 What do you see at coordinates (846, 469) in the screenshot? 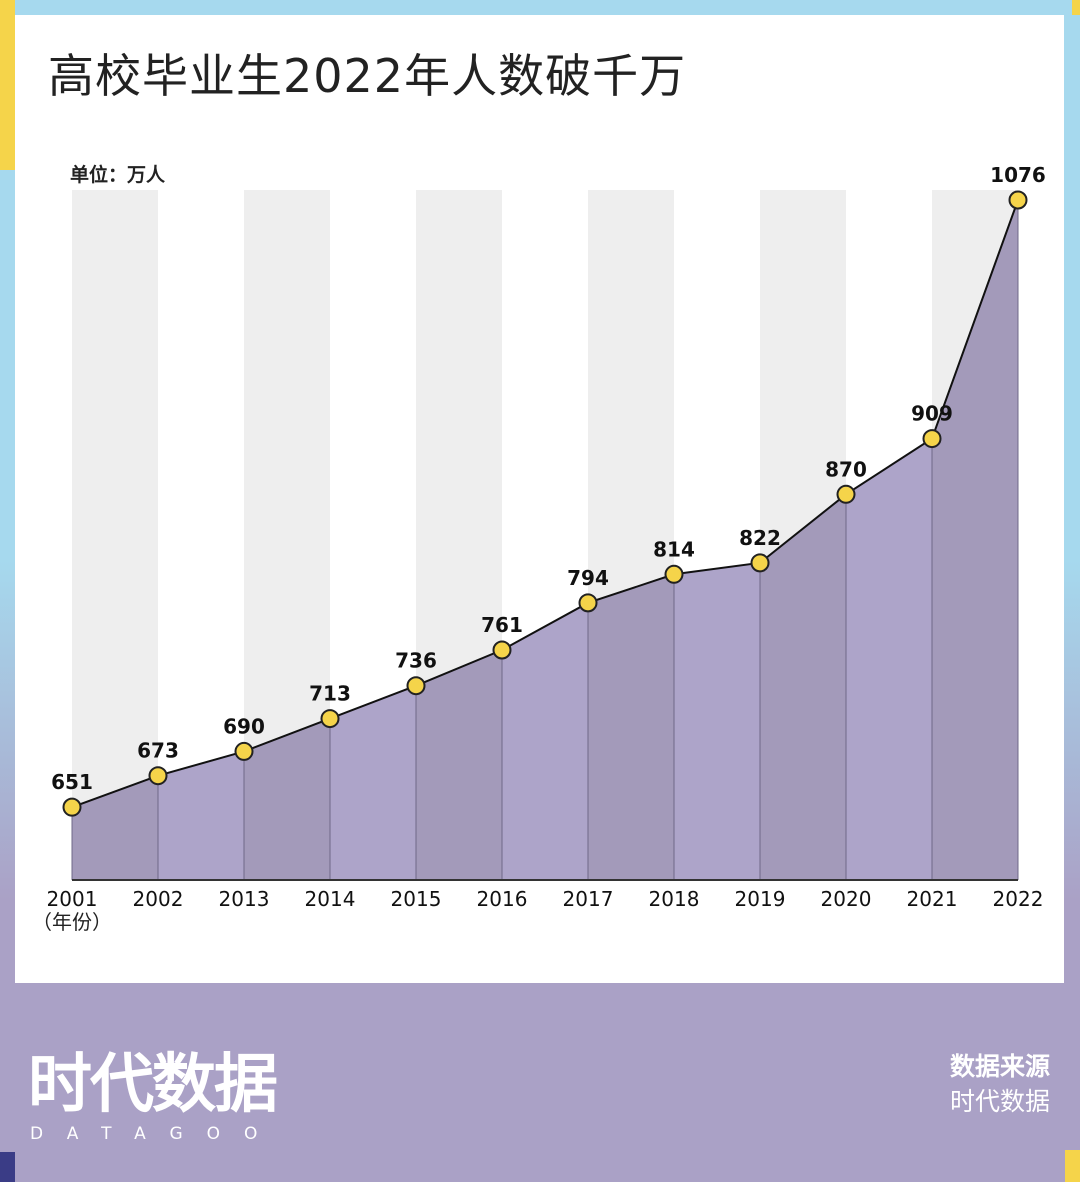
I see `data-label: 870` at bounding box center [846, 469].